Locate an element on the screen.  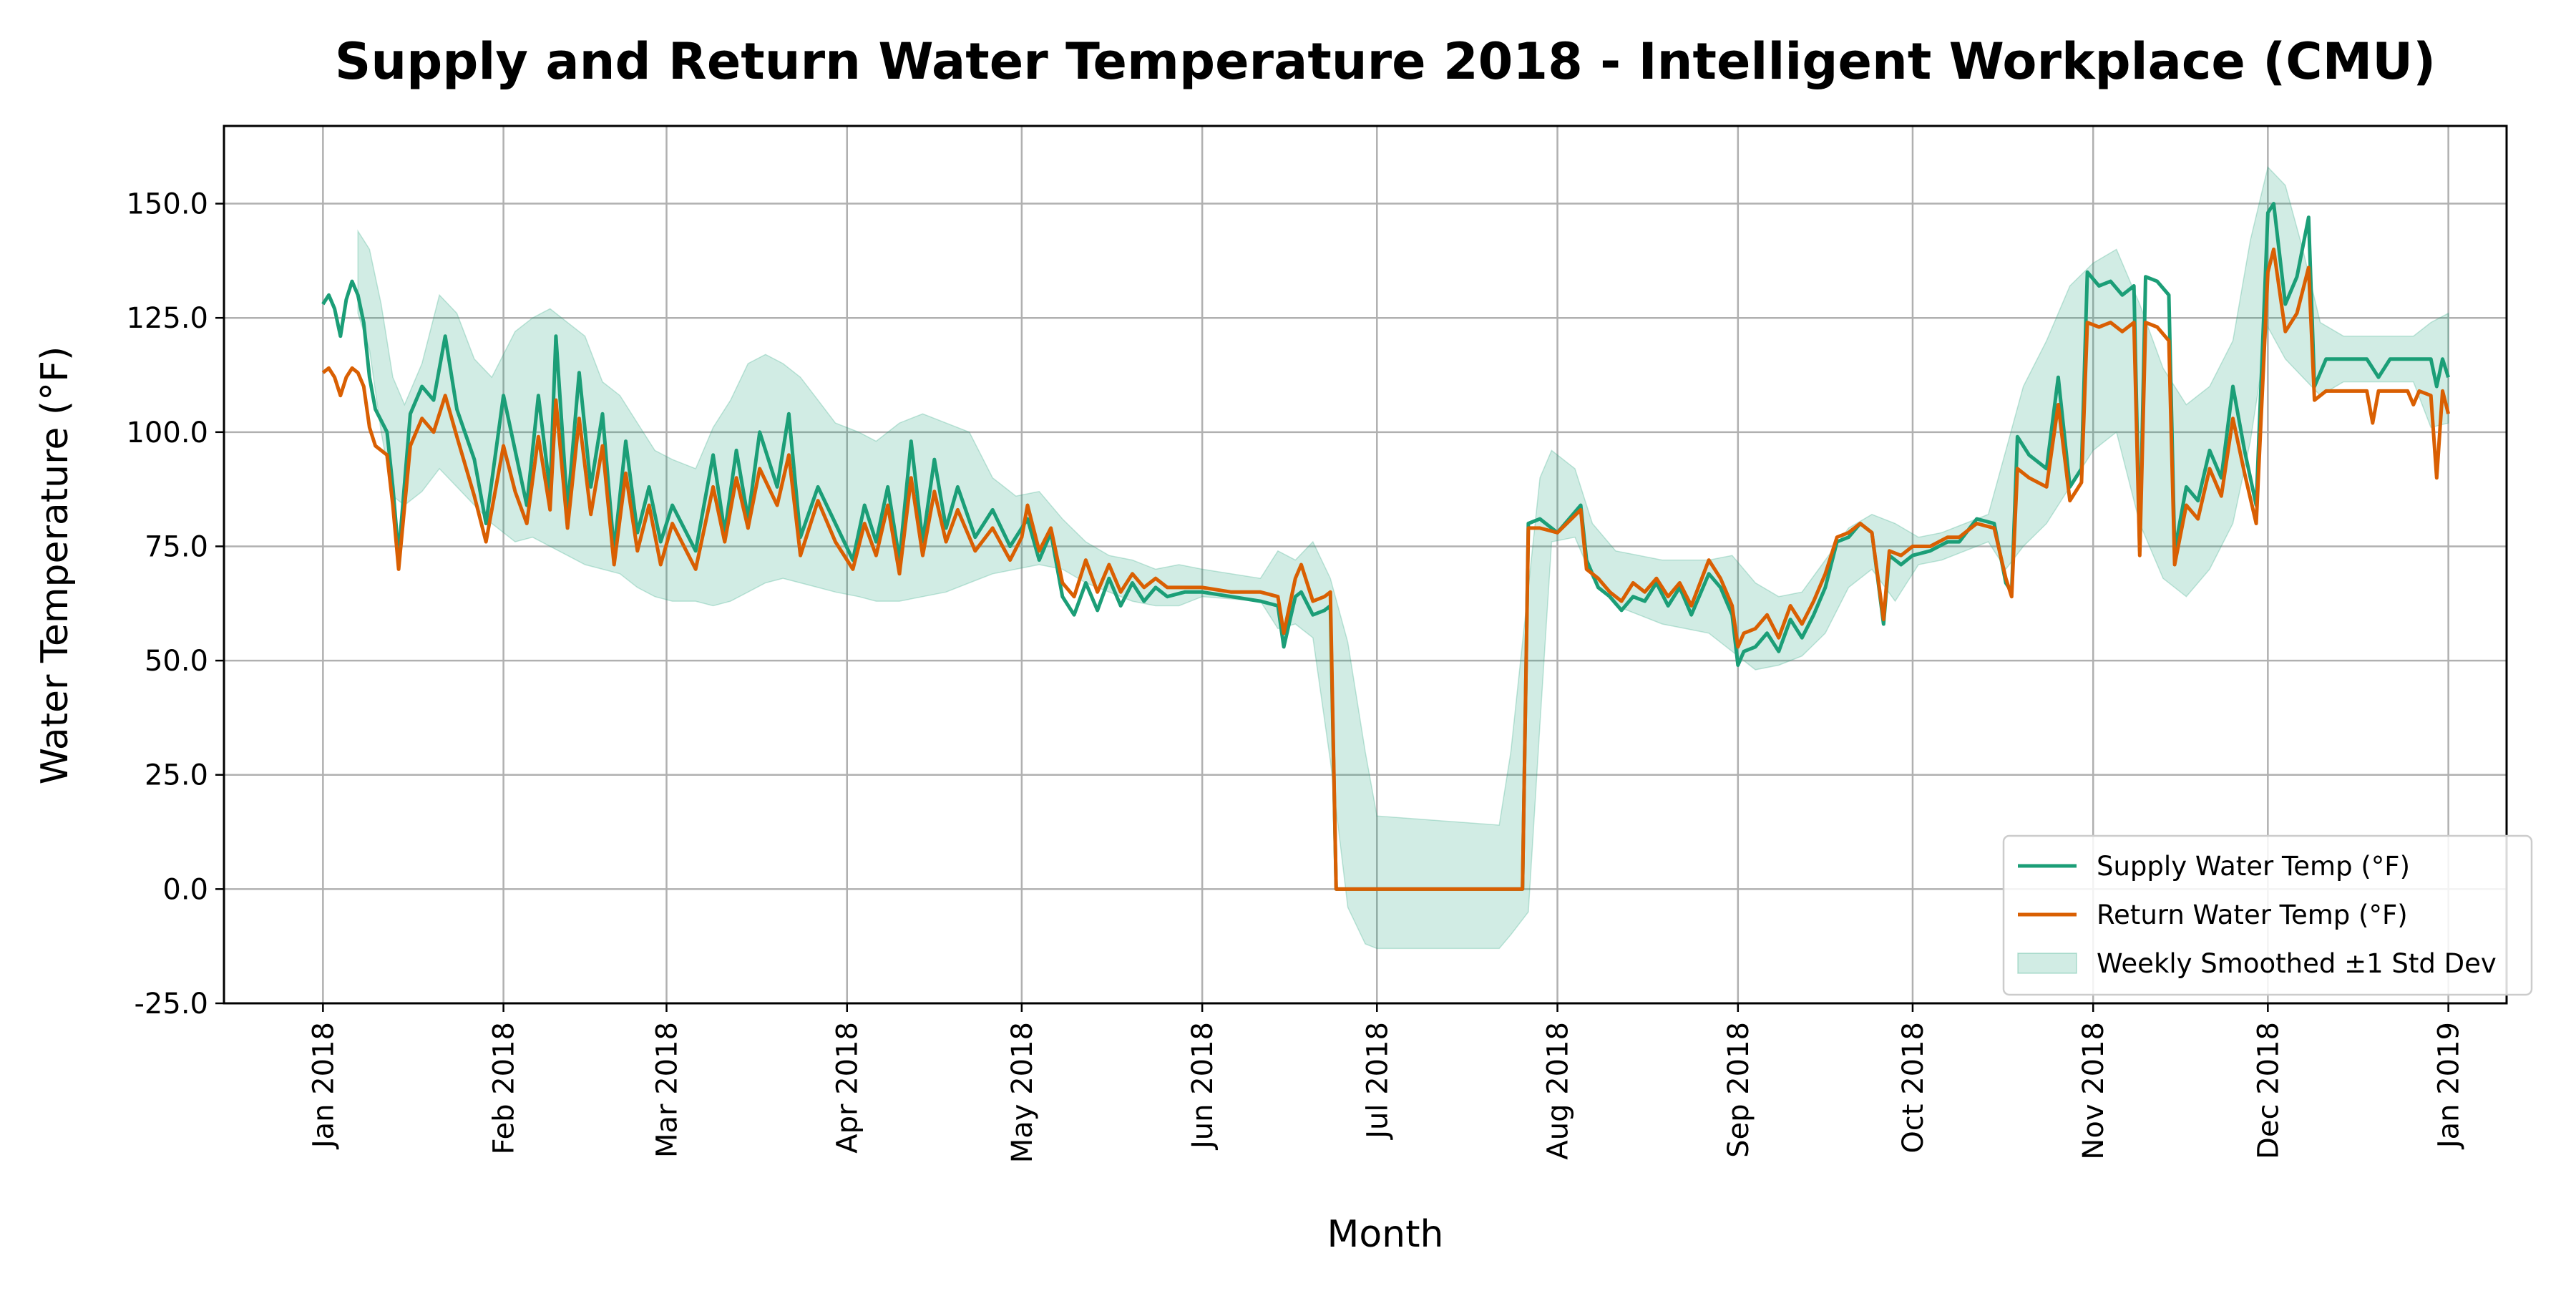
x-tick-label: May 2018 is located at coordinates (1022, 1092).